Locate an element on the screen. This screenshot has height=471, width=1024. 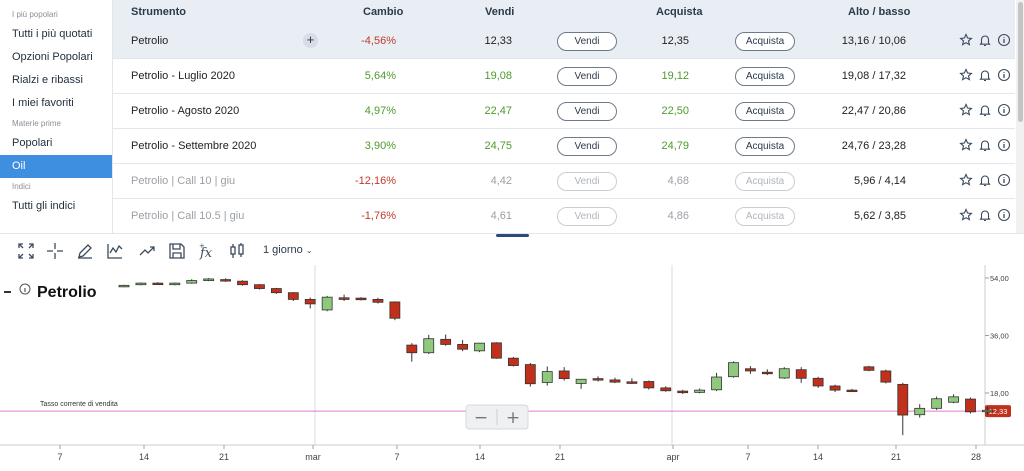
instrument-name: Petrolio - Agosto 2020 is located at coordinates (185, 111).